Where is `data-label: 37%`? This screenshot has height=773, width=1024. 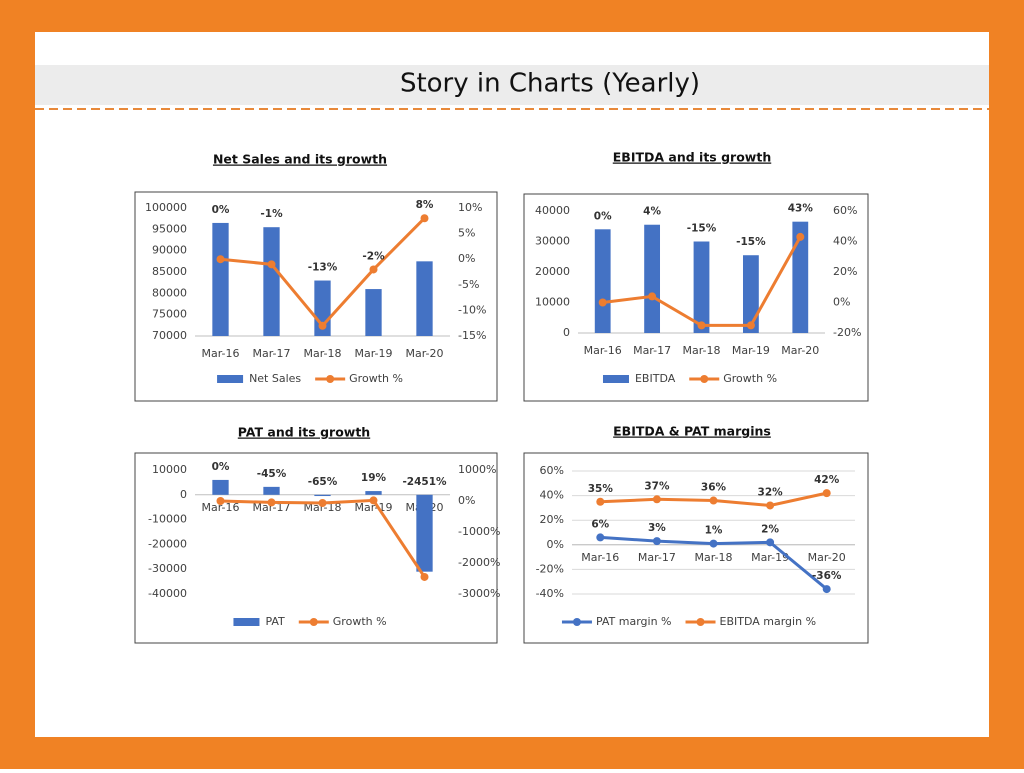 data-label: 37% is located at coordinates (657, 486).